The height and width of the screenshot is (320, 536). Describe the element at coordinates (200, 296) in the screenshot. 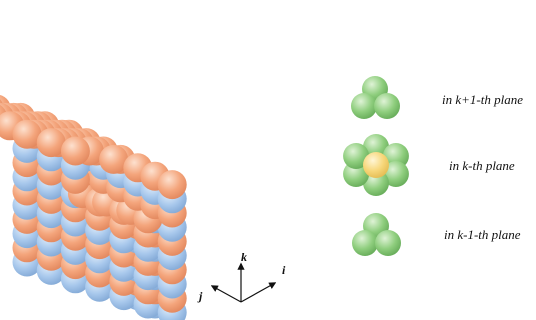

I see `axis-j-label: j` at that location.